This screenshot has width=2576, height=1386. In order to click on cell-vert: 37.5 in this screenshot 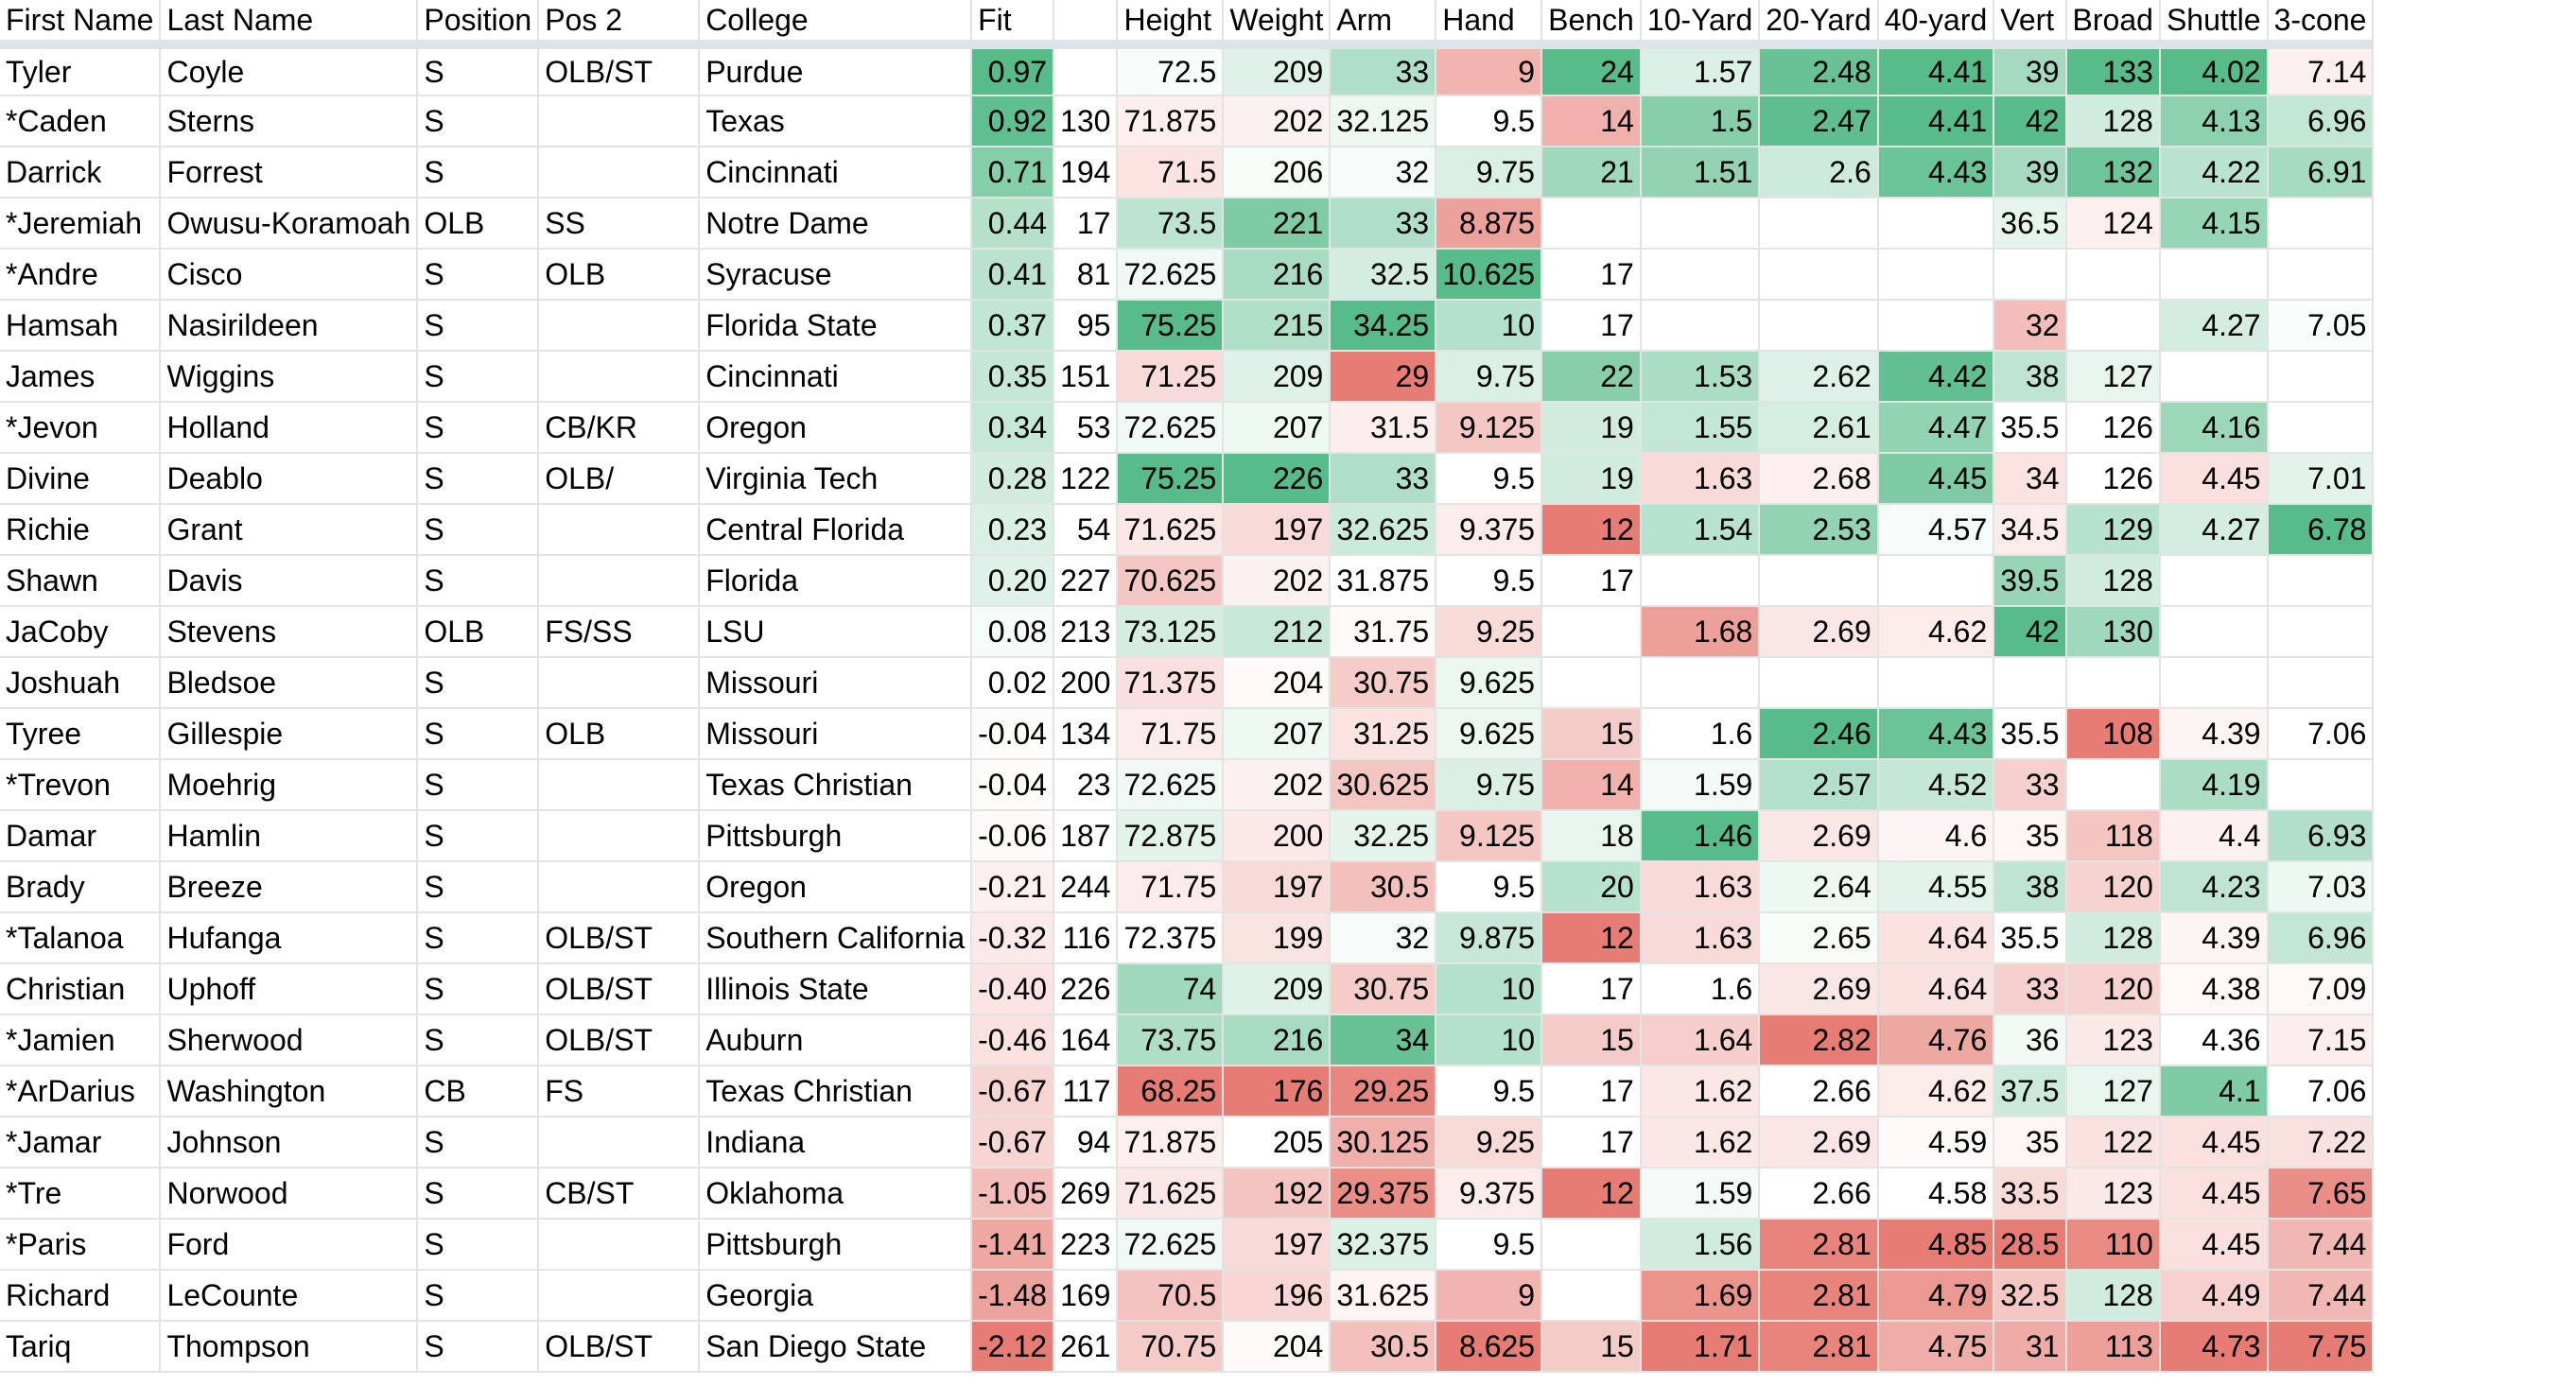, I will do `click(2030, 1091)`.